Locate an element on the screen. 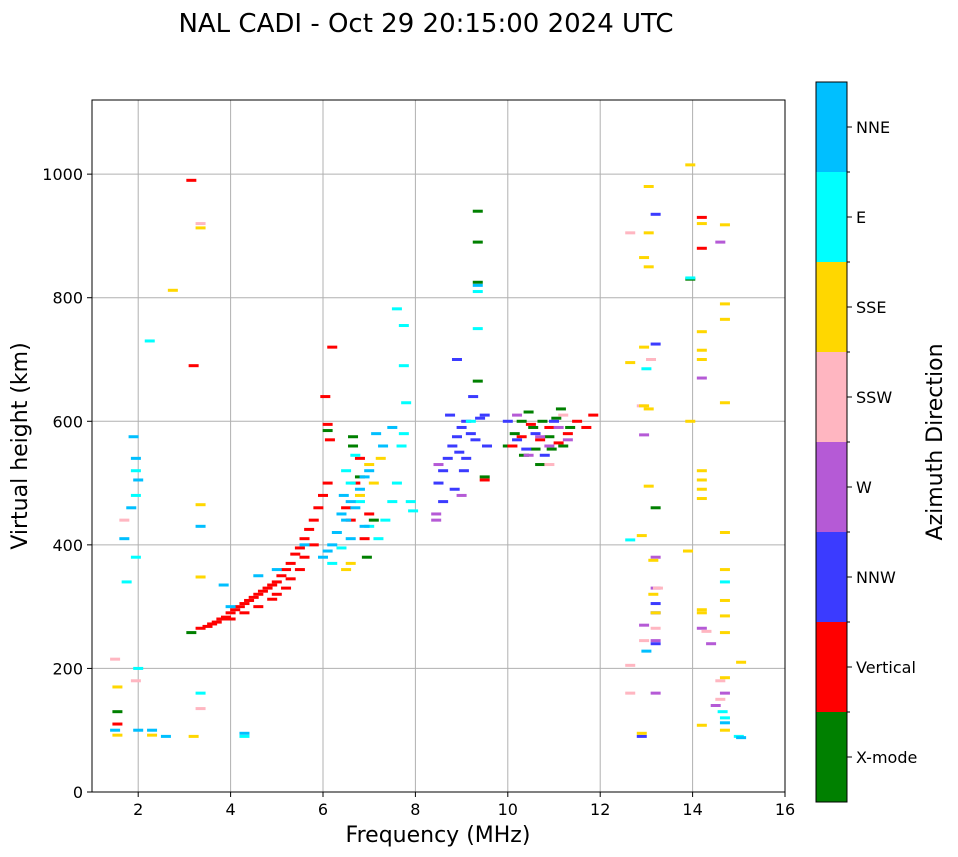 Image resolution: width=958 pixels, height=857 pixels. colorbar-label-w: W is located at coordinates (864, 487).